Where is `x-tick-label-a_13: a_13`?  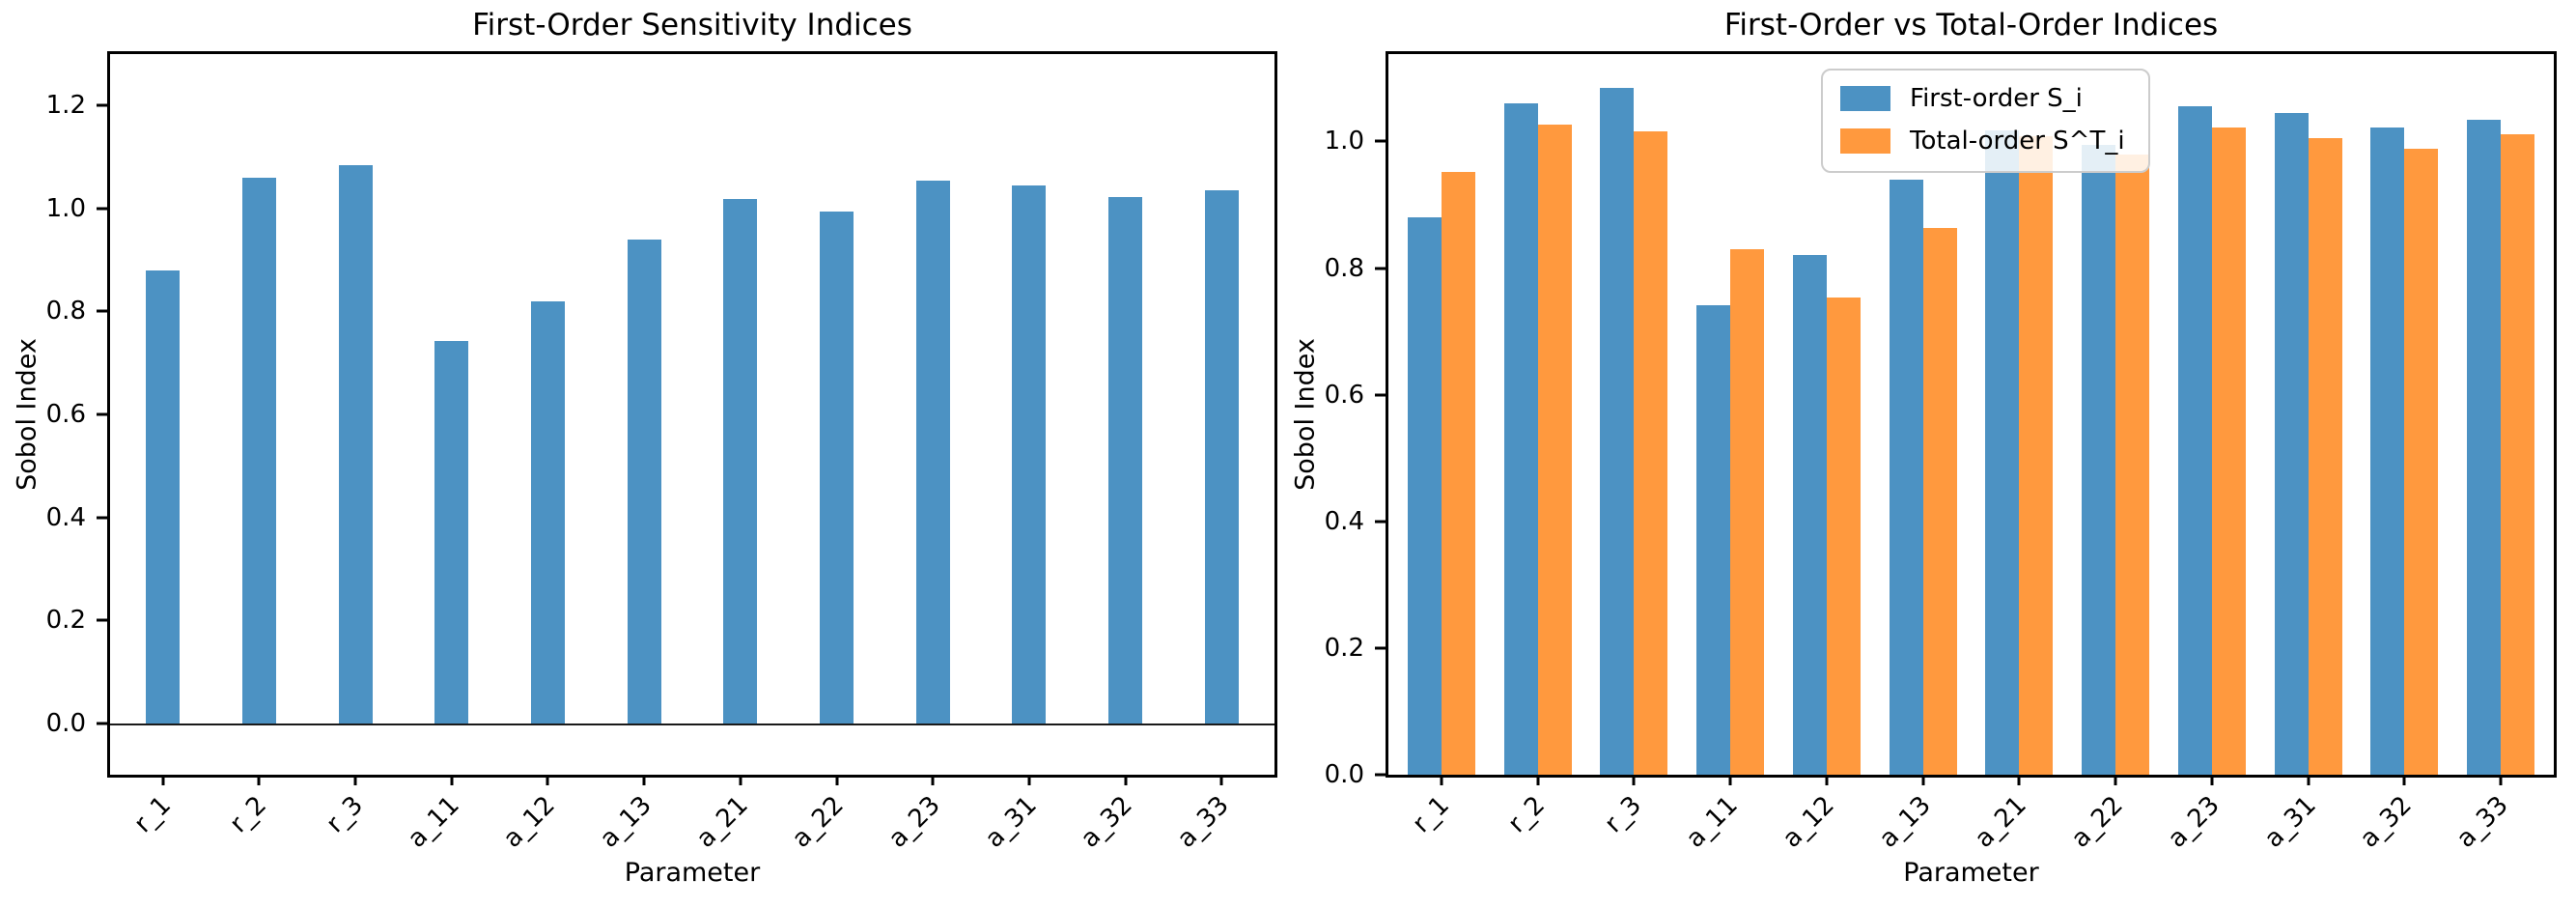
x-tick-label-a_13: a_13 is located at coordinates (1905, 822).